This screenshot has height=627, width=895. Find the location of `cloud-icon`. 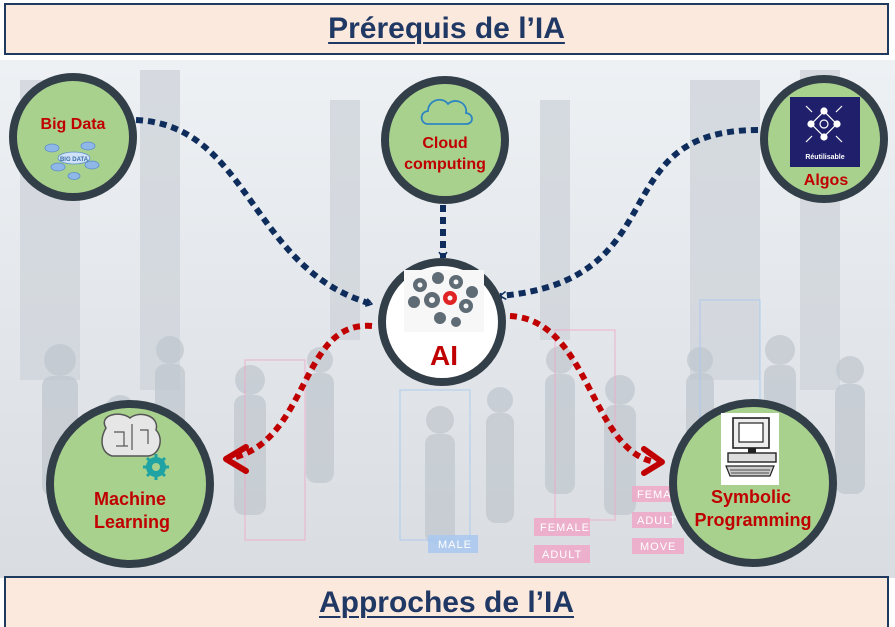

cloud-icon is located at coordinates (446, 111).